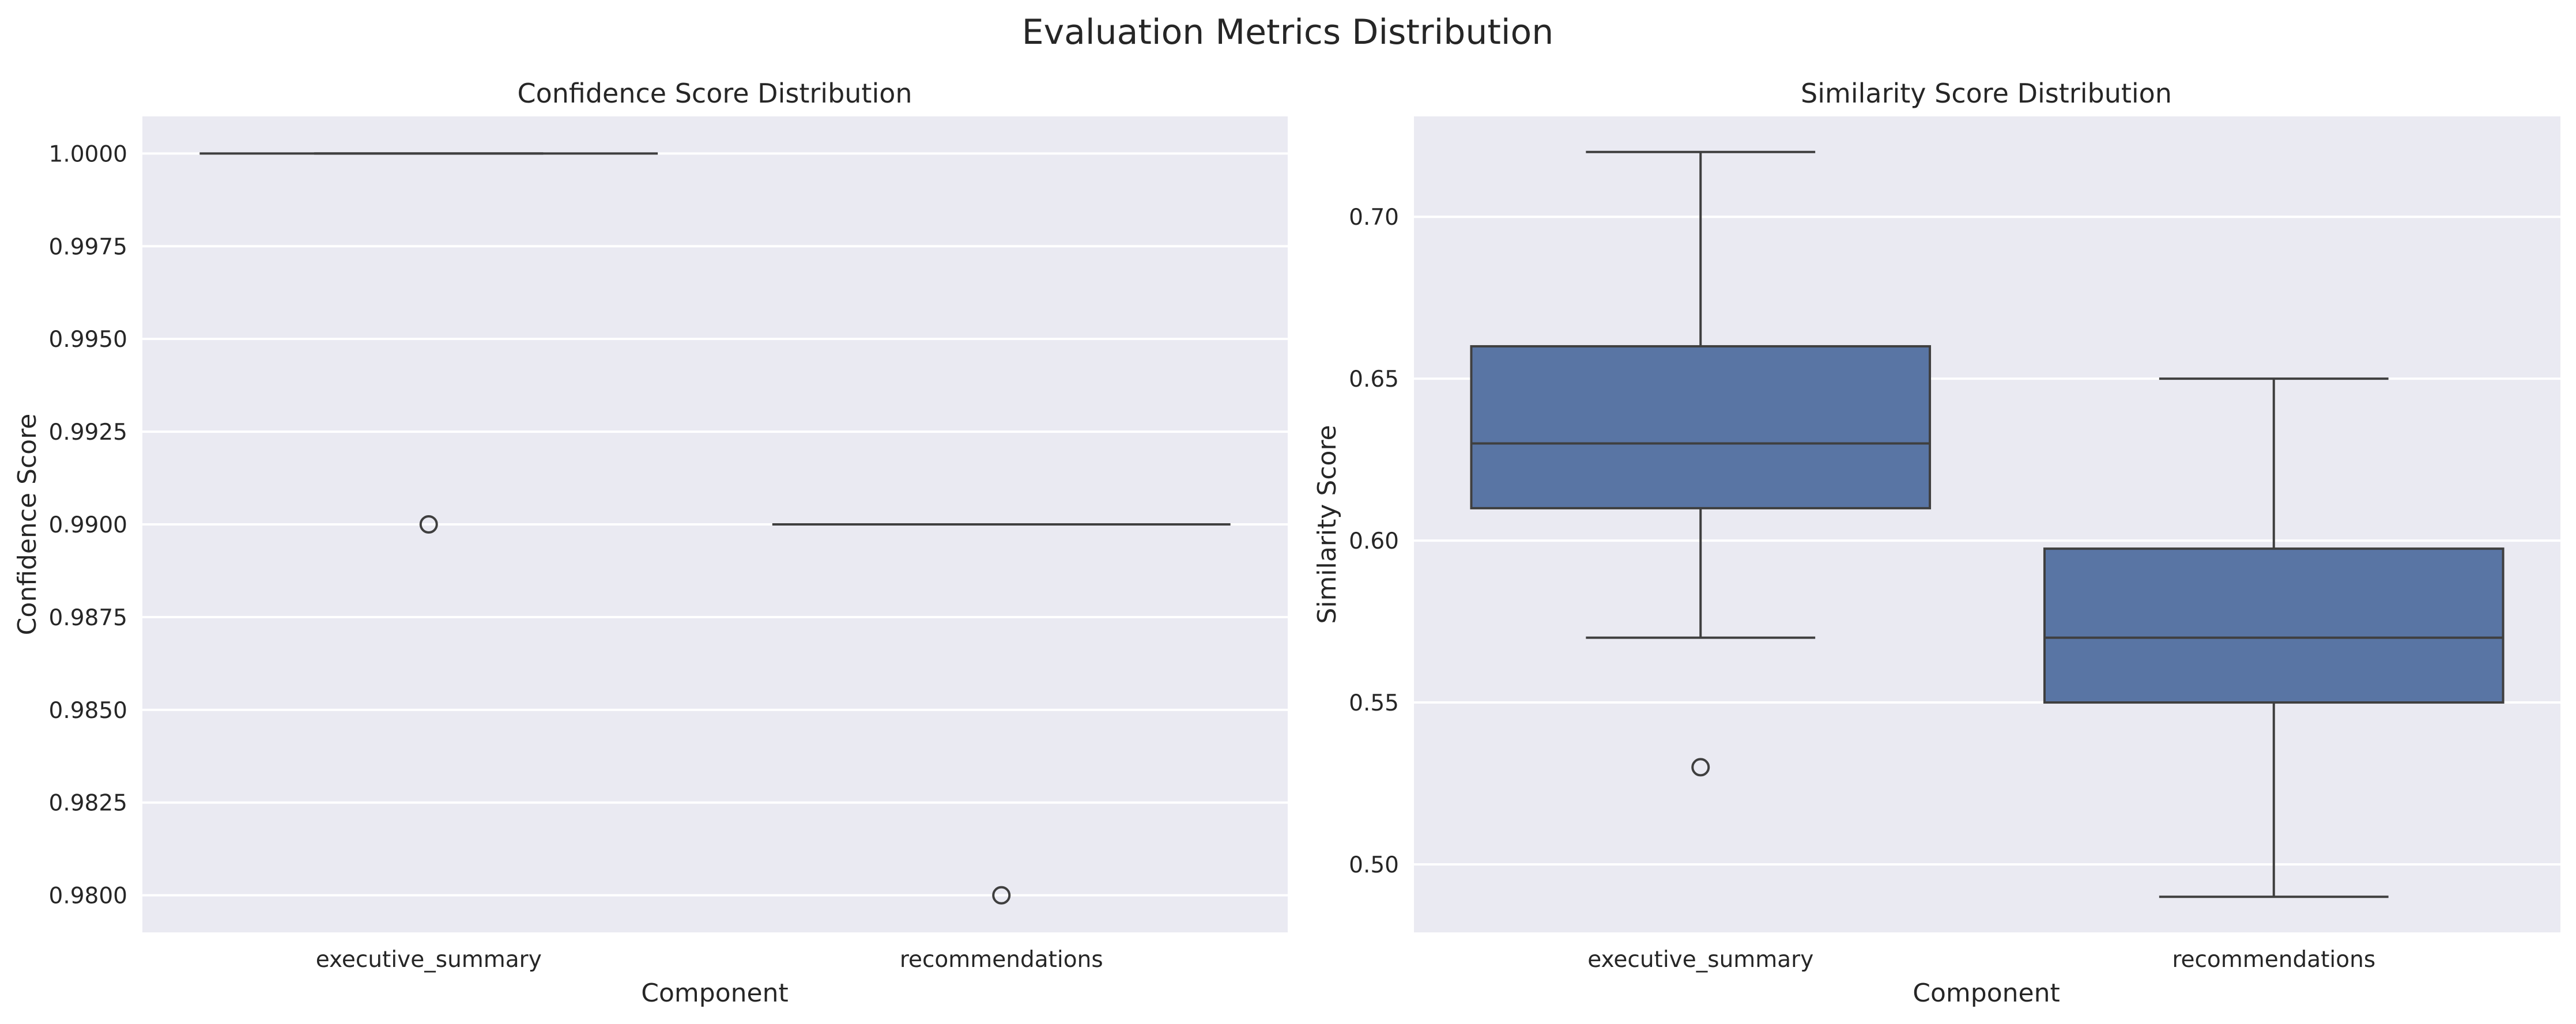  I want to click on y-axis-label: Similarity Score, so click(1327, 524).